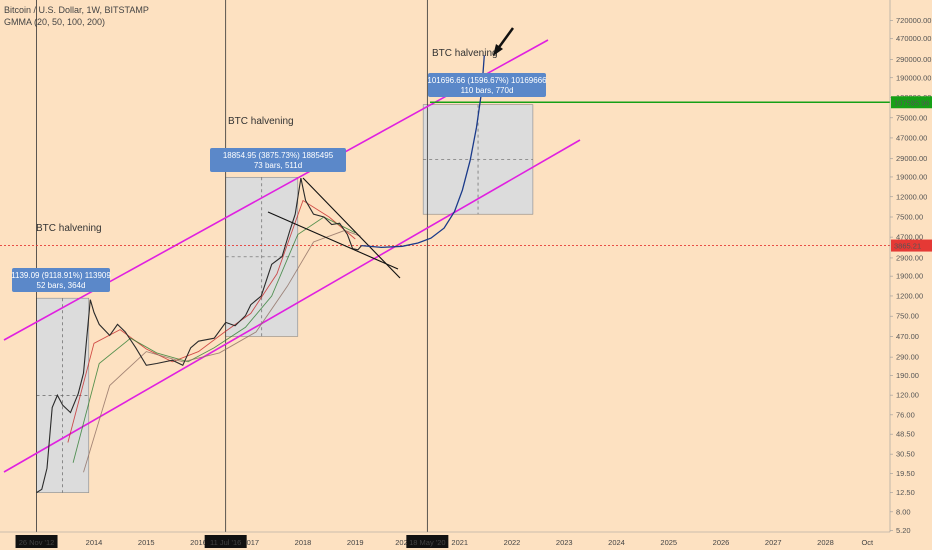  I want to click on x-tick-label: 2025, so click(668, 542).